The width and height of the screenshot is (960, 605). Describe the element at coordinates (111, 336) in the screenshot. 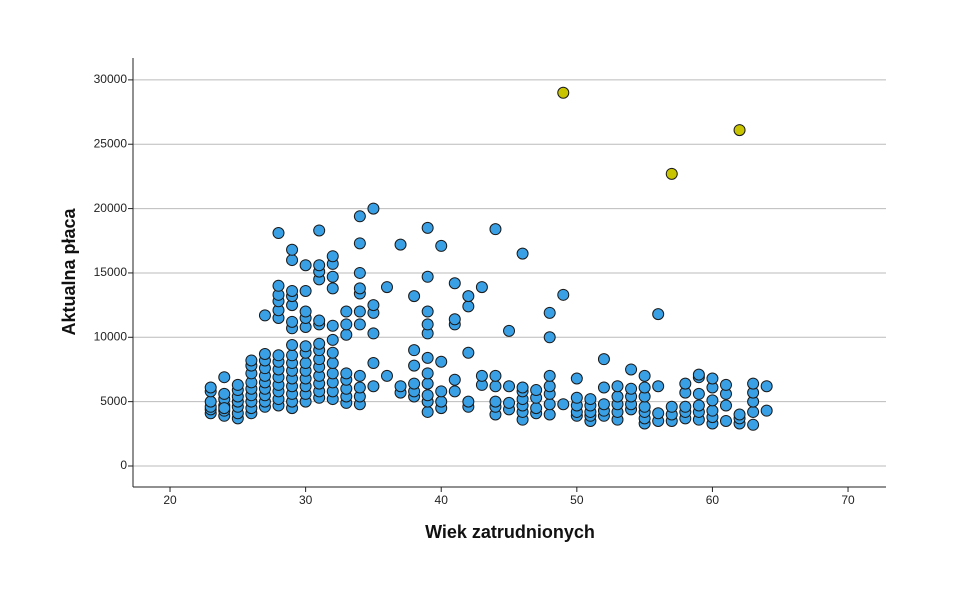

I see `y-tick-label: 10000` at that location.